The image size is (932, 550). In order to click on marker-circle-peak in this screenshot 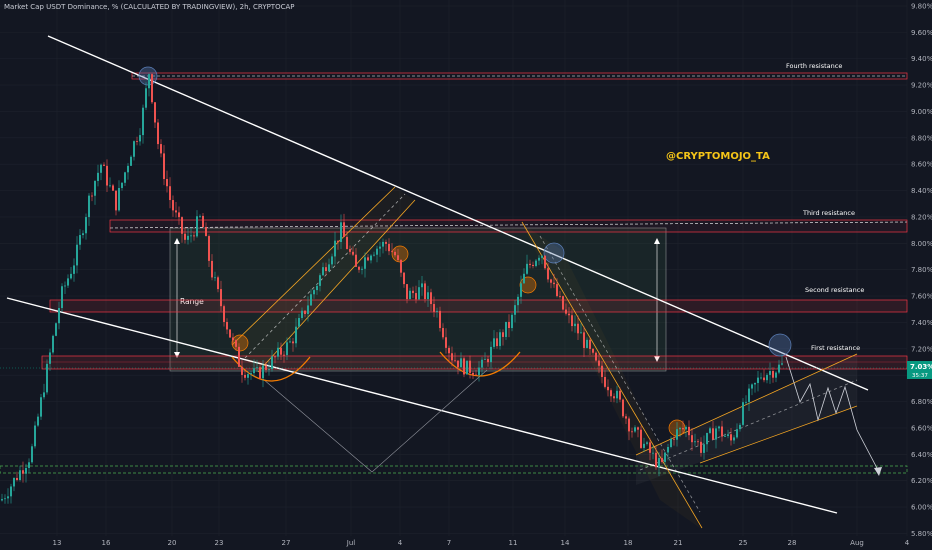, I will do `click(554, 253)`.